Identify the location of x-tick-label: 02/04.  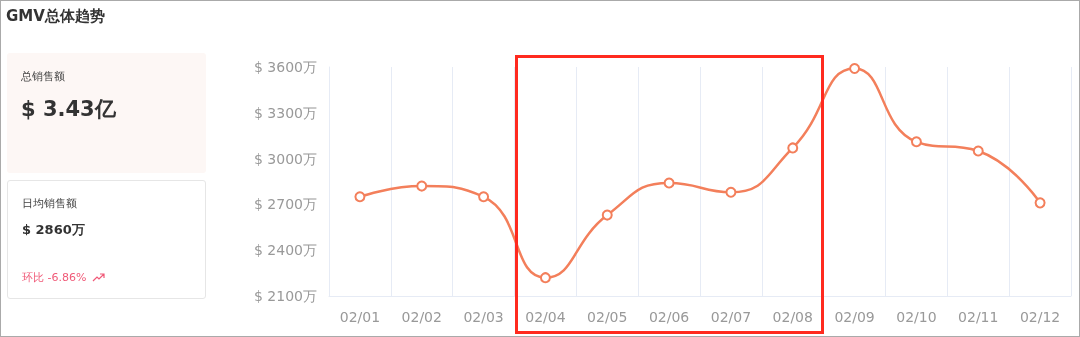
(545, 317).